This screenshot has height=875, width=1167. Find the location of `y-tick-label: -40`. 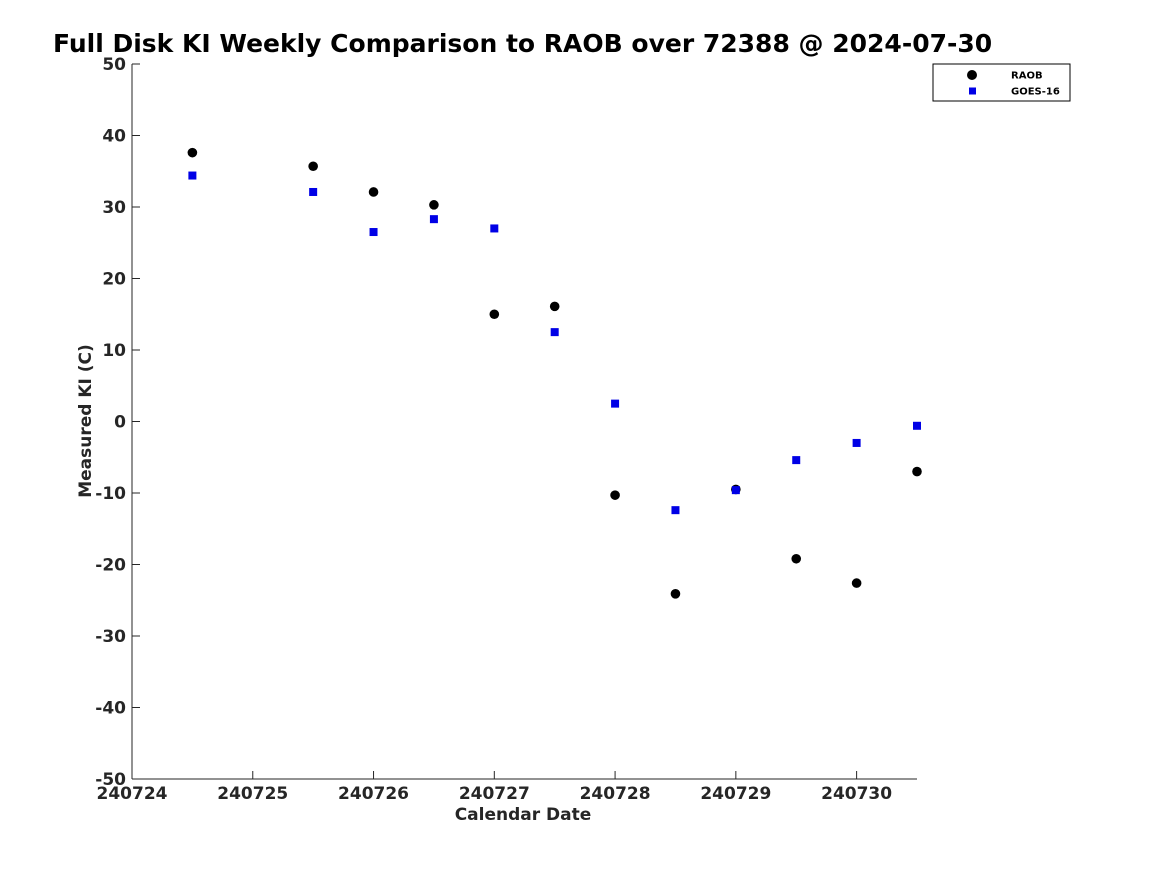

y-tick-label: -40 is located at coordinates (110, 709).